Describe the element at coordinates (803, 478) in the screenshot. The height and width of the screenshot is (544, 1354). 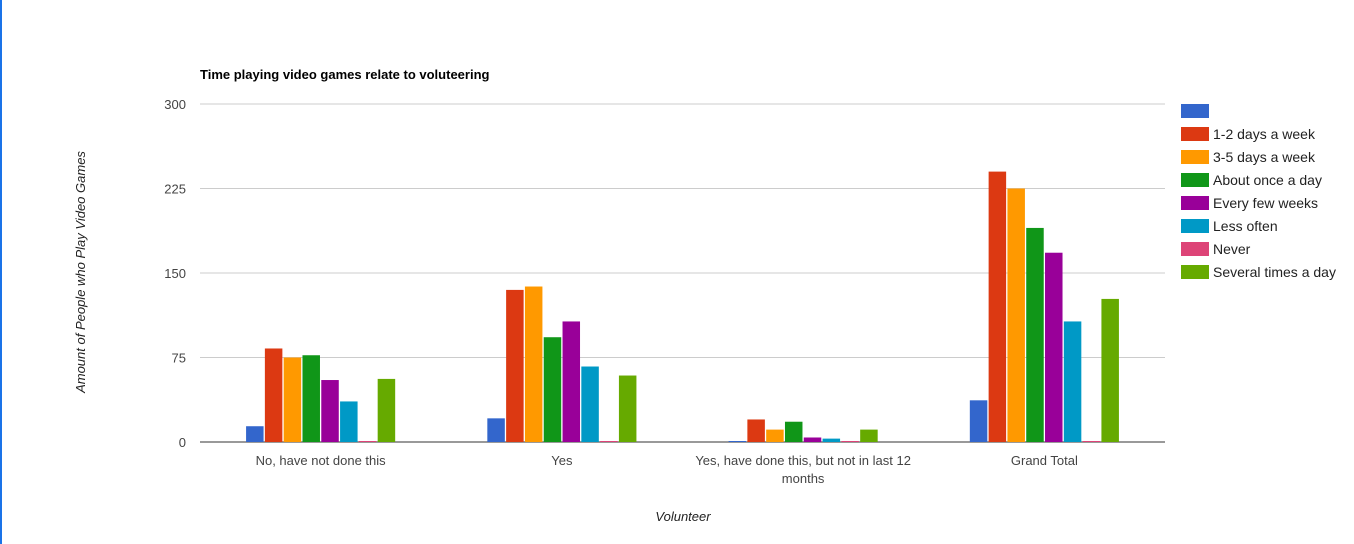
I see `x-tick-label: months` at that location.